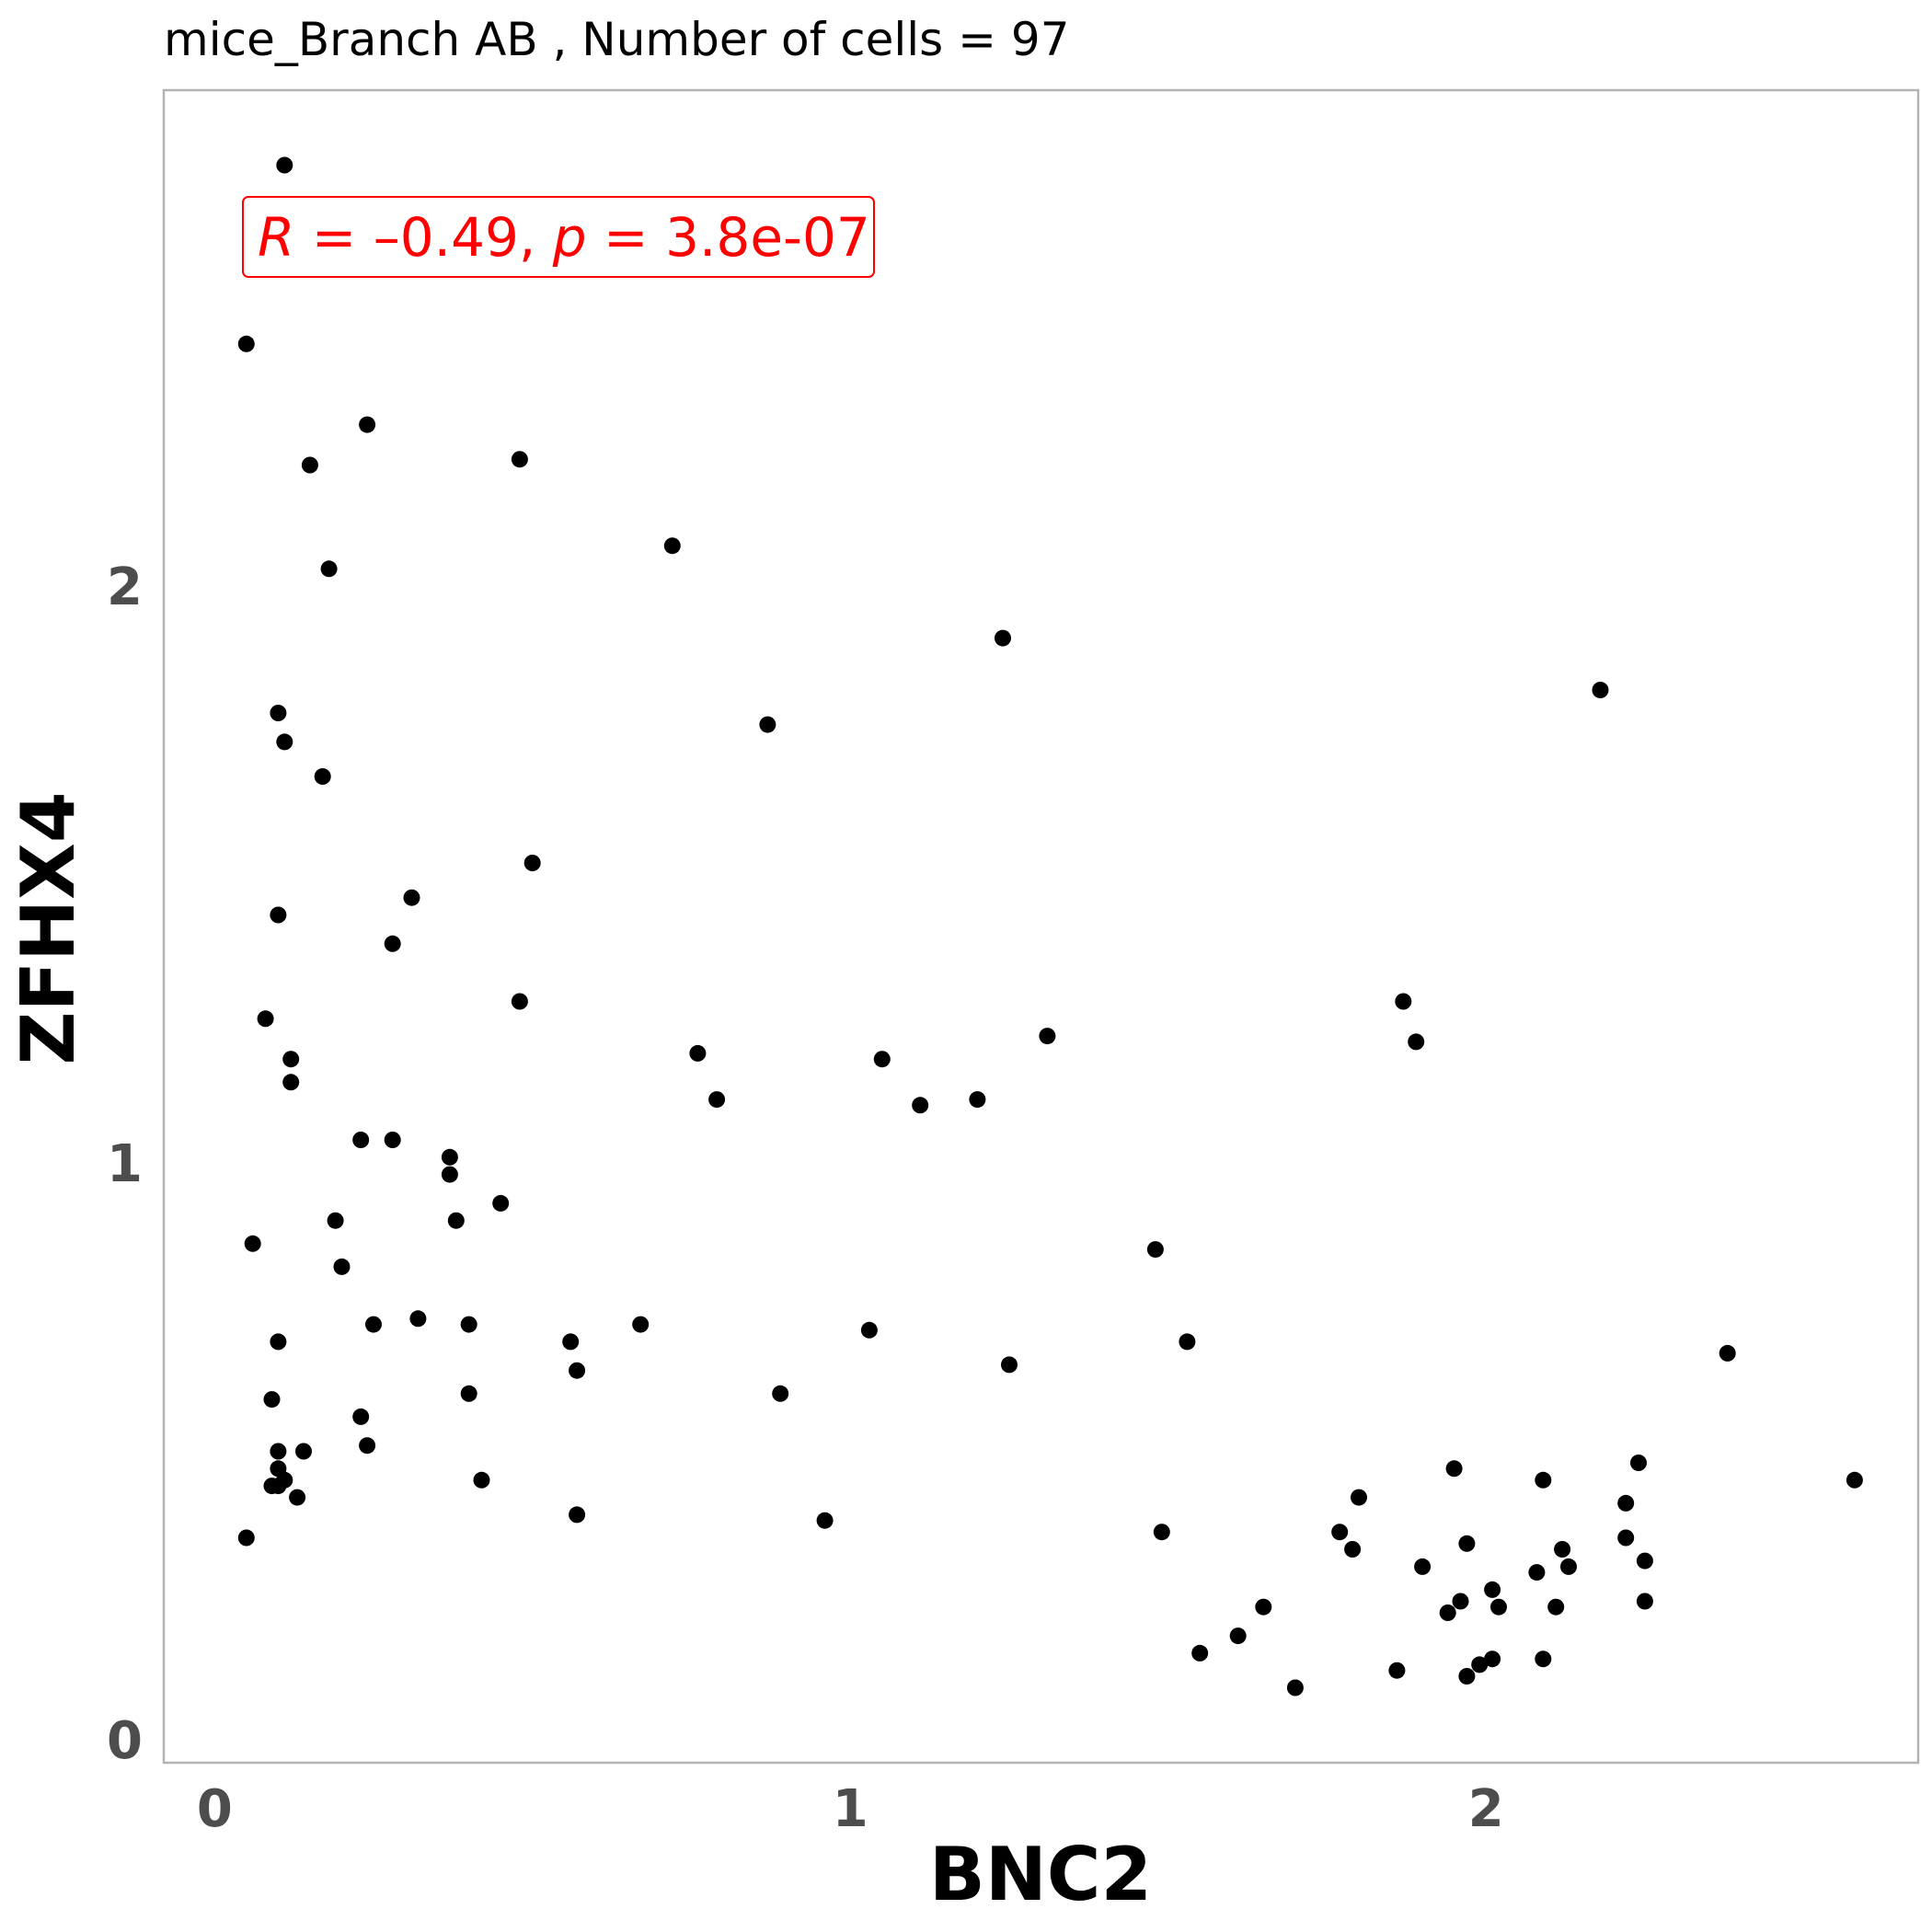 Image resolution: width=1932 pixels, height=1932 pixels. I want to click on correlation-annotation: R = –0.49, p = 3.8e-07, so click(558, 237).